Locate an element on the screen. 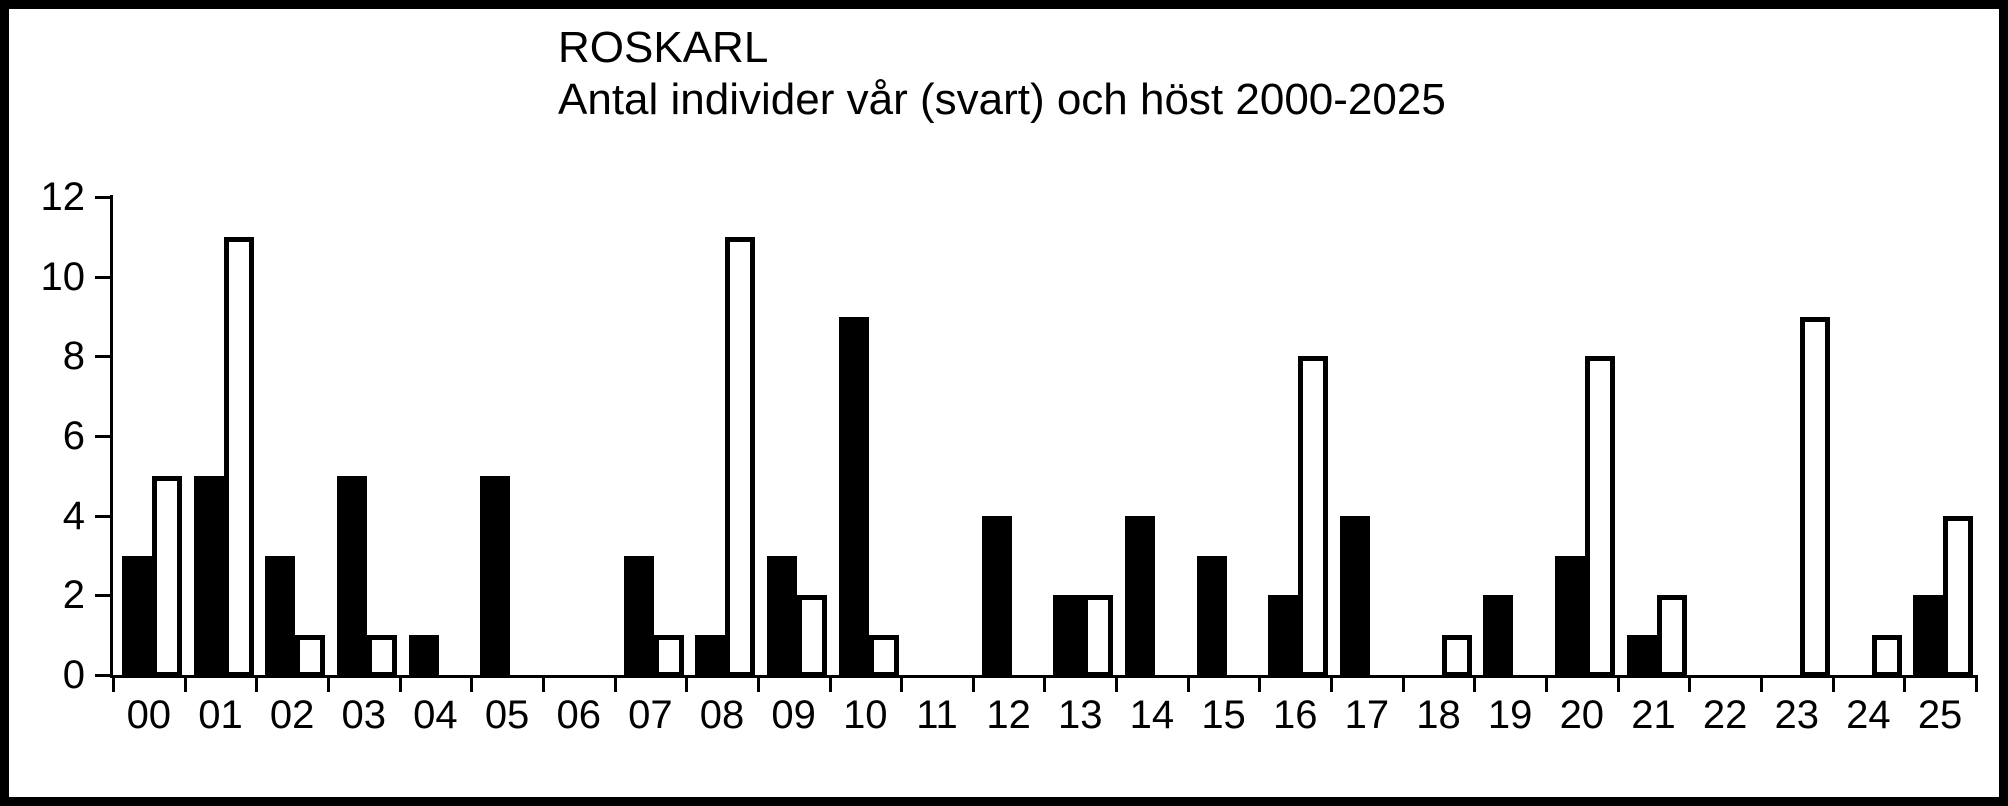 This screenshot has height=806, width=2008. y-tick-label-0: 0 is located at coordinates (73, 675).